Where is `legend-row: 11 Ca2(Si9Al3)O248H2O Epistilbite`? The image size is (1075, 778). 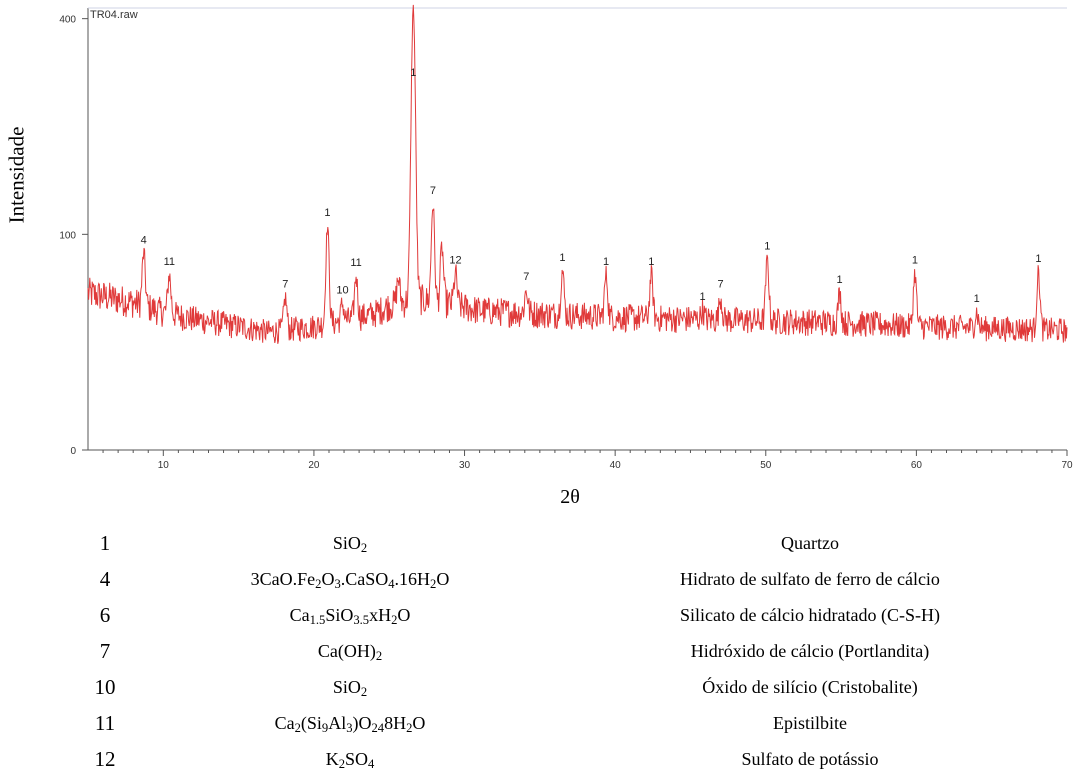
legend-row: 11 Ca2(Si9Al3)O248H2O Epistilbite is located at coordinates (565, 723).